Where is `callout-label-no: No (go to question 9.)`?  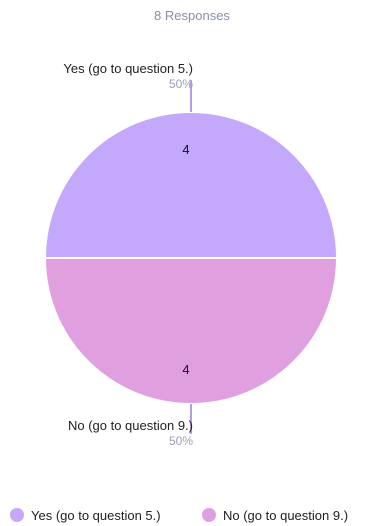
callout-label-no: No (go to question 9.) is located at coordinates (130, 425).